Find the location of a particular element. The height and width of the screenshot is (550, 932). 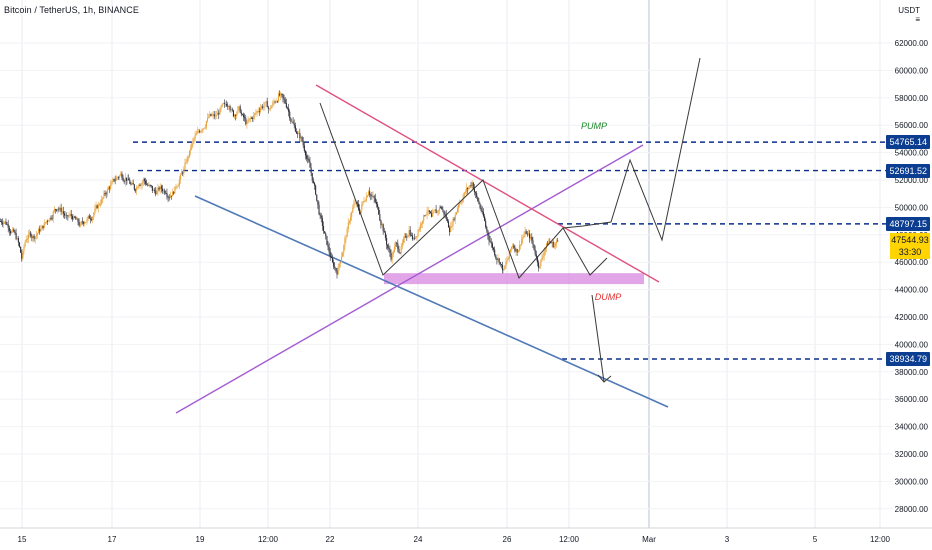

time-axis: 15 17 19 12:00 22 24 26 12:00 Mar 3 5 12:00 is located at coordinates (466, 535).